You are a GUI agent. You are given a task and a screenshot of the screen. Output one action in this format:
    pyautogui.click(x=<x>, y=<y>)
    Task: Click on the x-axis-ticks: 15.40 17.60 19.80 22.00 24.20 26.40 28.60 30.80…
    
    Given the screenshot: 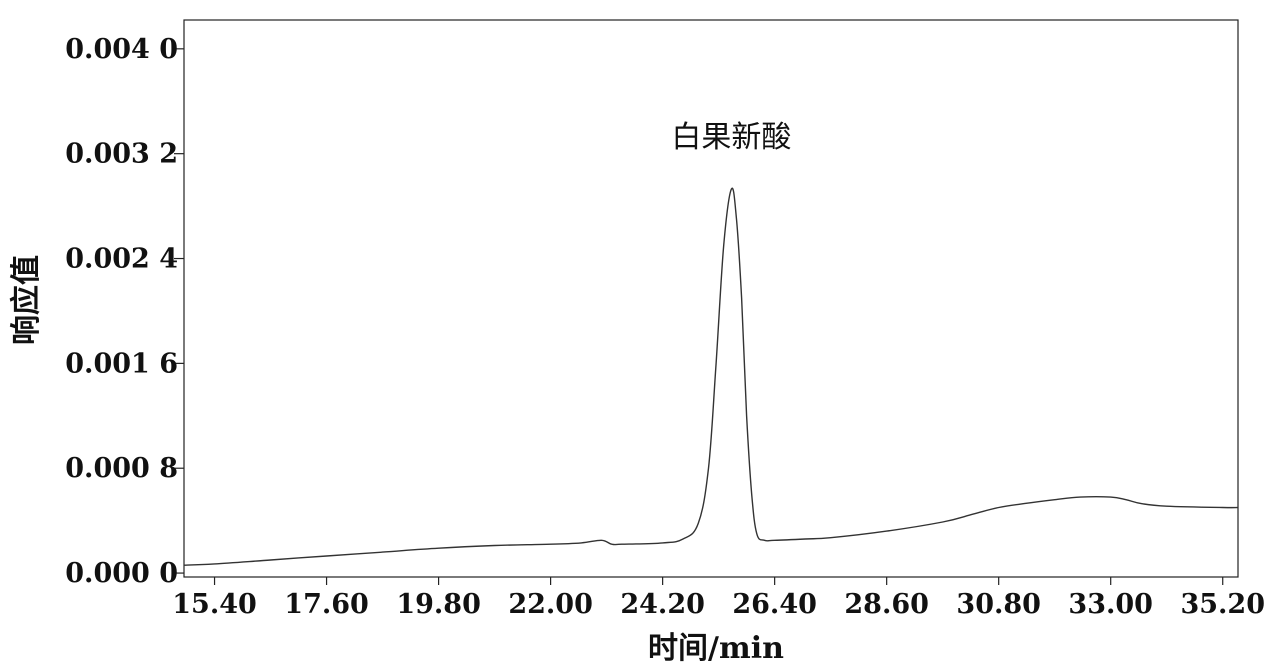 What is the action you would take?
    pyautogui.click(x=718, y=598)
    